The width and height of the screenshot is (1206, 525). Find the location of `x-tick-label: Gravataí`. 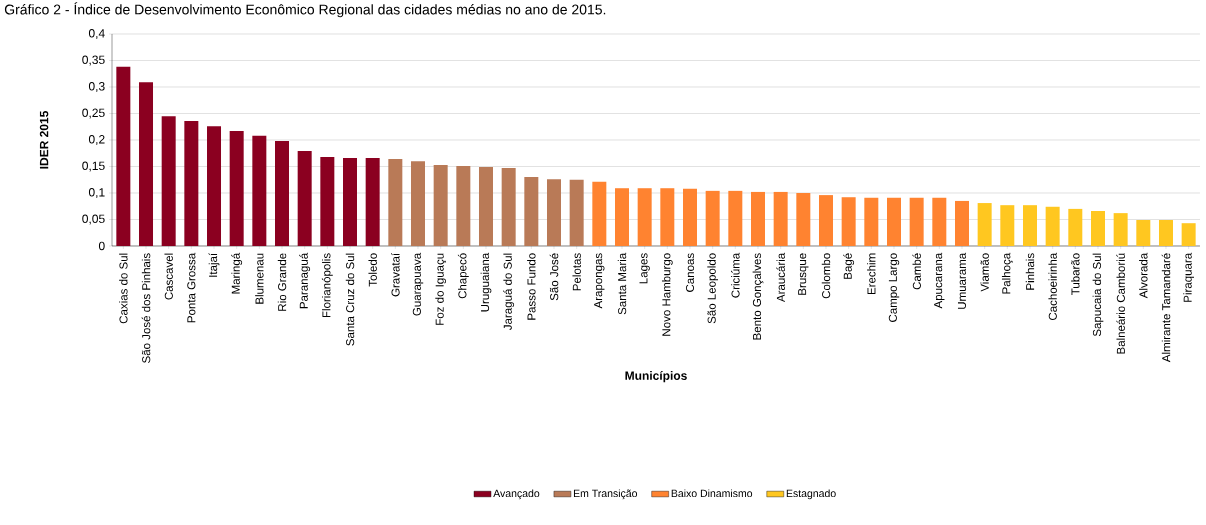

x-tick-label: Gravataí is located at coordinates (395, 274).